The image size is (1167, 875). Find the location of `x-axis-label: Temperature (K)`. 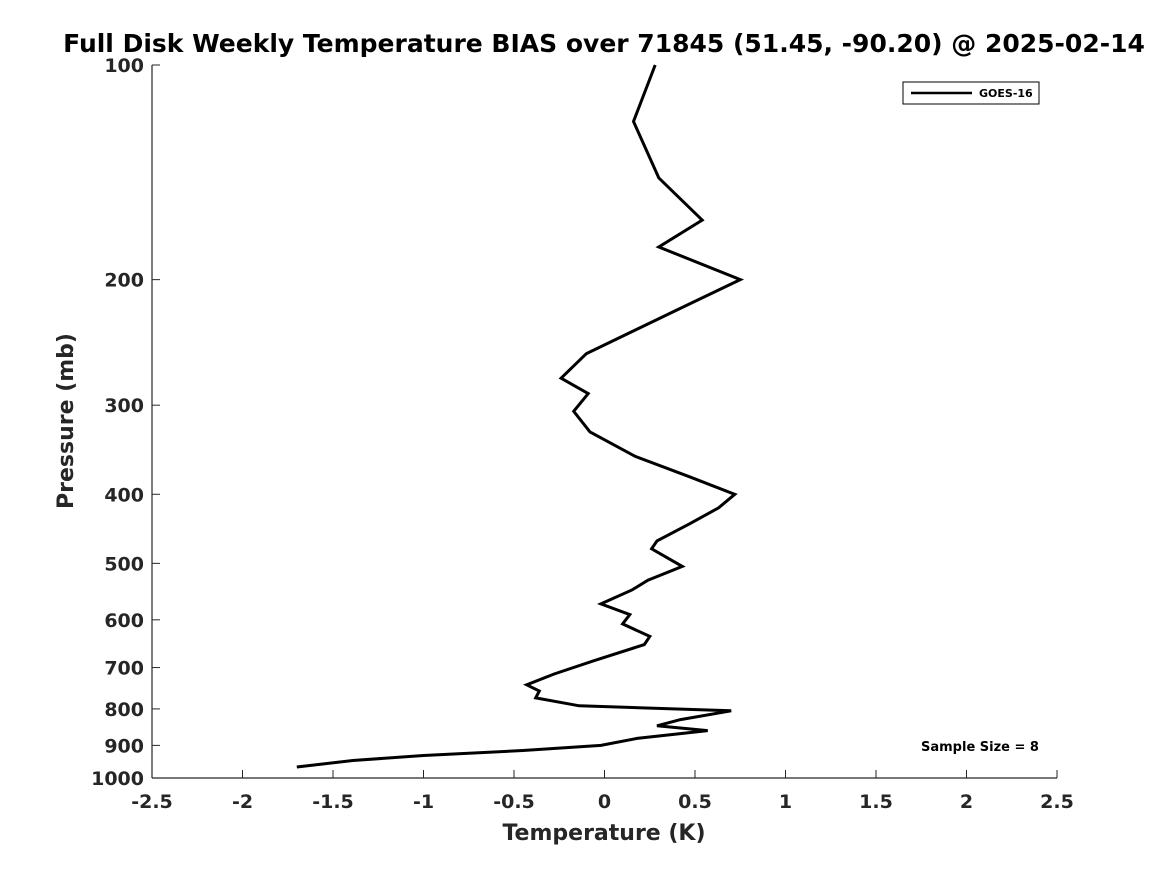

x-axis-label: Temperature (K) is located at coordinates (603, 833).